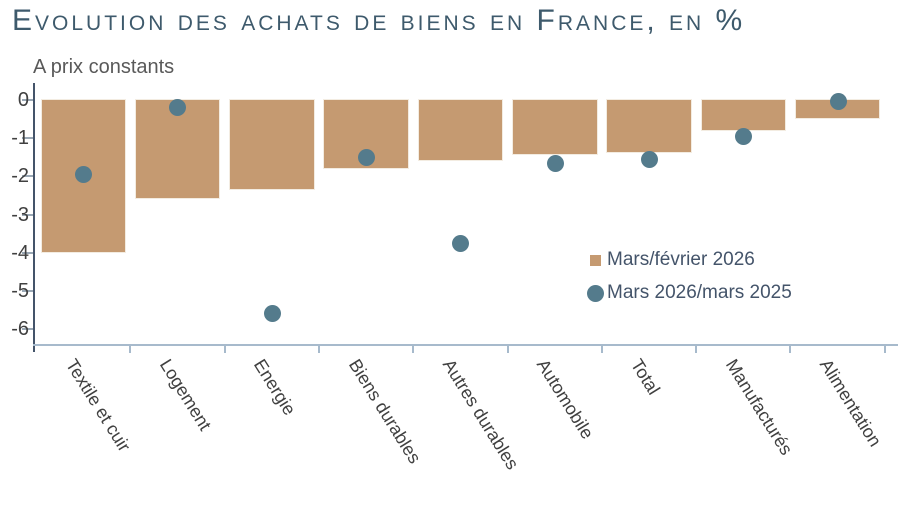 This screenshot has height=506, width=902. I want to click on dot-series-swatch-icon, so click(595, 293).